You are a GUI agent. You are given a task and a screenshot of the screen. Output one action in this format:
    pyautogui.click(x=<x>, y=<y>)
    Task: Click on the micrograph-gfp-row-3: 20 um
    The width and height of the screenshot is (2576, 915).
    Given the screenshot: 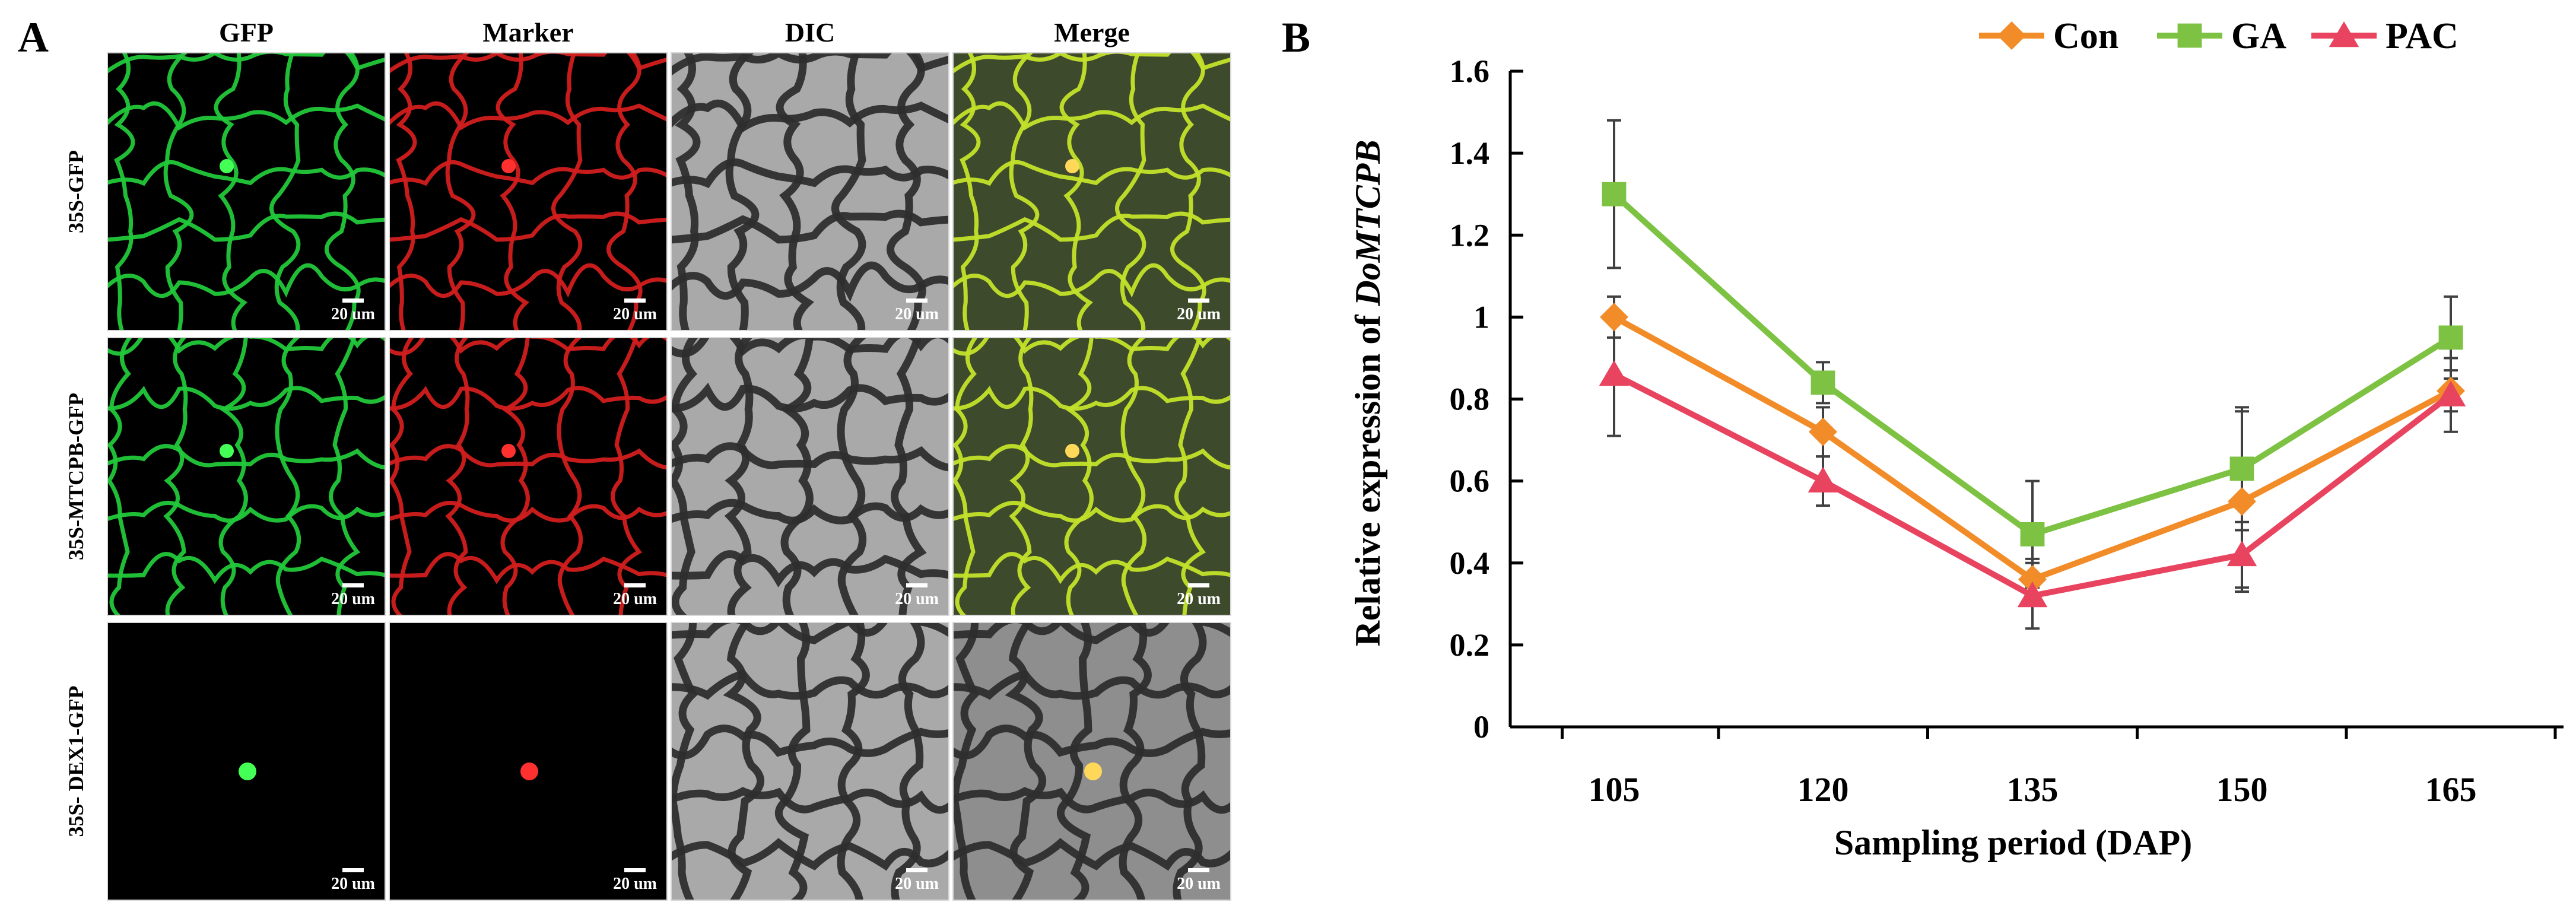 What is the action you would take?
    pyautogui.click(x=246, y=761)
    